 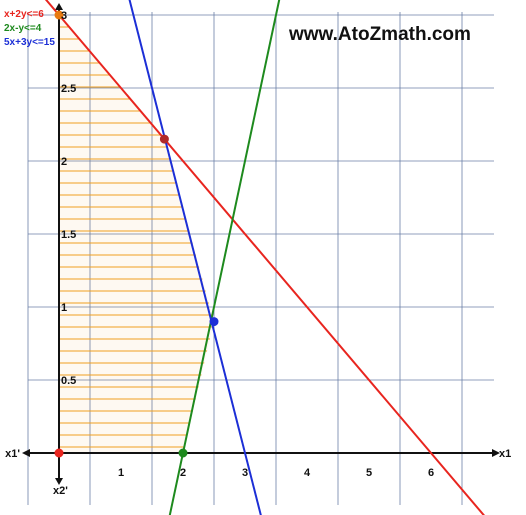 I want to click on legend-entry-2: 2x-y<=4, so click(x=23, y=28).